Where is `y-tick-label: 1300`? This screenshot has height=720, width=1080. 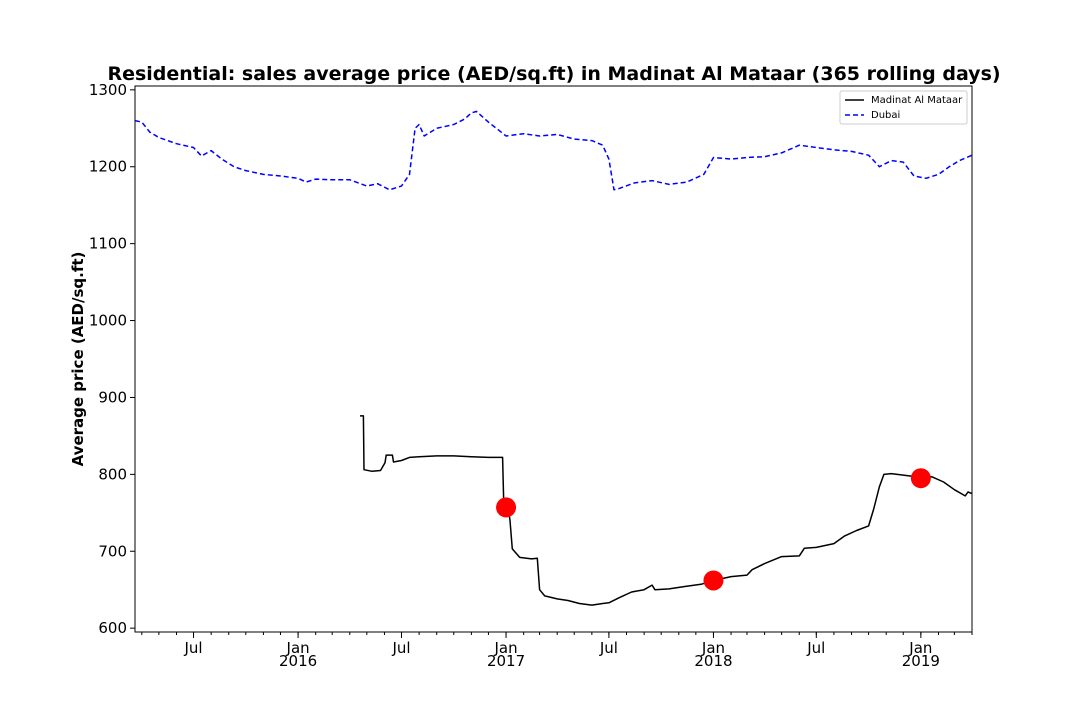
y-tick-label: 1300 is located at coordinates (108, 90).